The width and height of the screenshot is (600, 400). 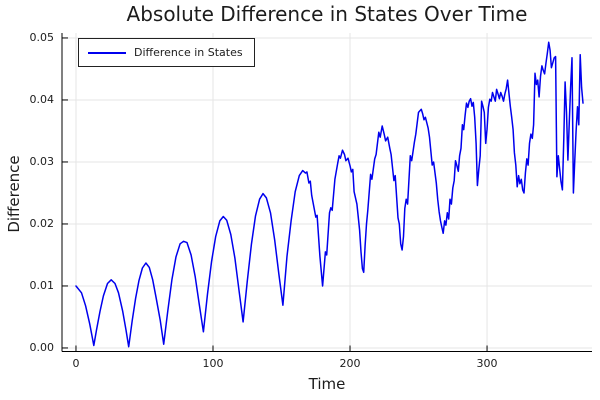 I want to click on x-tick-label: 300, so click(x=487, y=363).